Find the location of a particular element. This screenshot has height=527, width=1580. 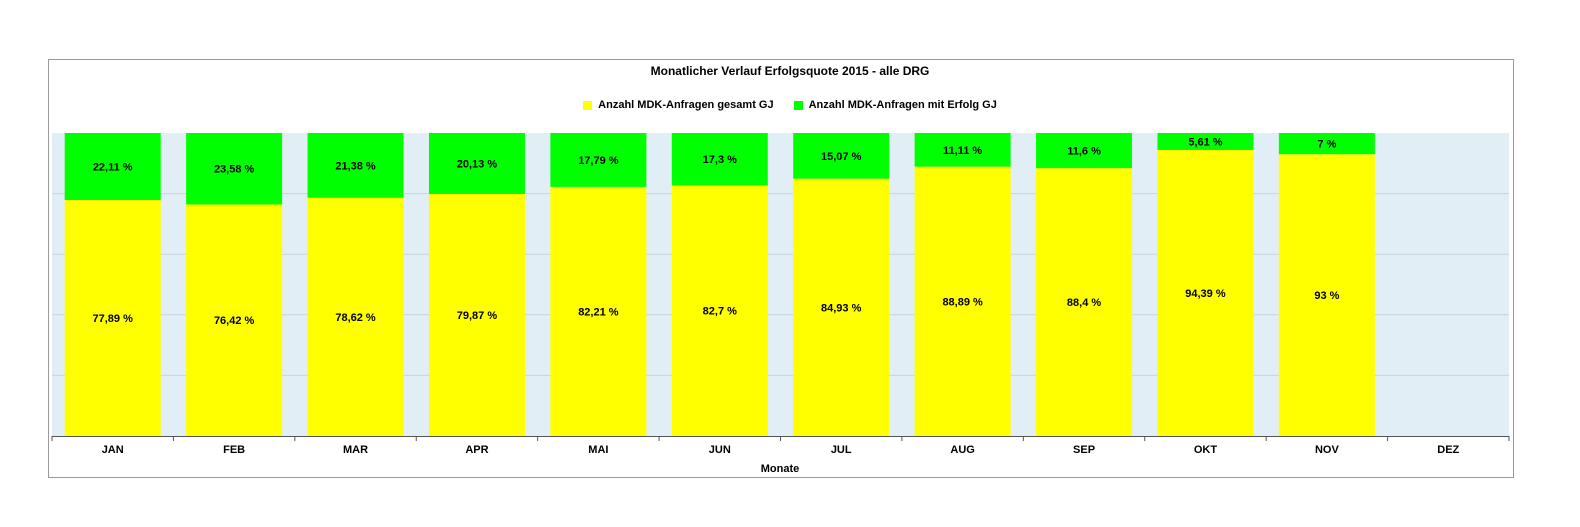

bar-gesamt-jan is located at coordinates (112, 317).